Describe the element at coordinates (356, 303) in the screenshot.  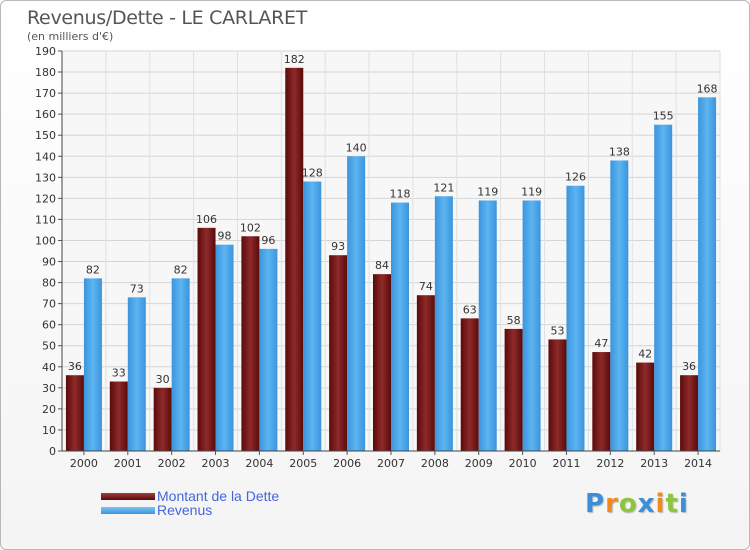
I see `bar-revenus-2006` at that location.